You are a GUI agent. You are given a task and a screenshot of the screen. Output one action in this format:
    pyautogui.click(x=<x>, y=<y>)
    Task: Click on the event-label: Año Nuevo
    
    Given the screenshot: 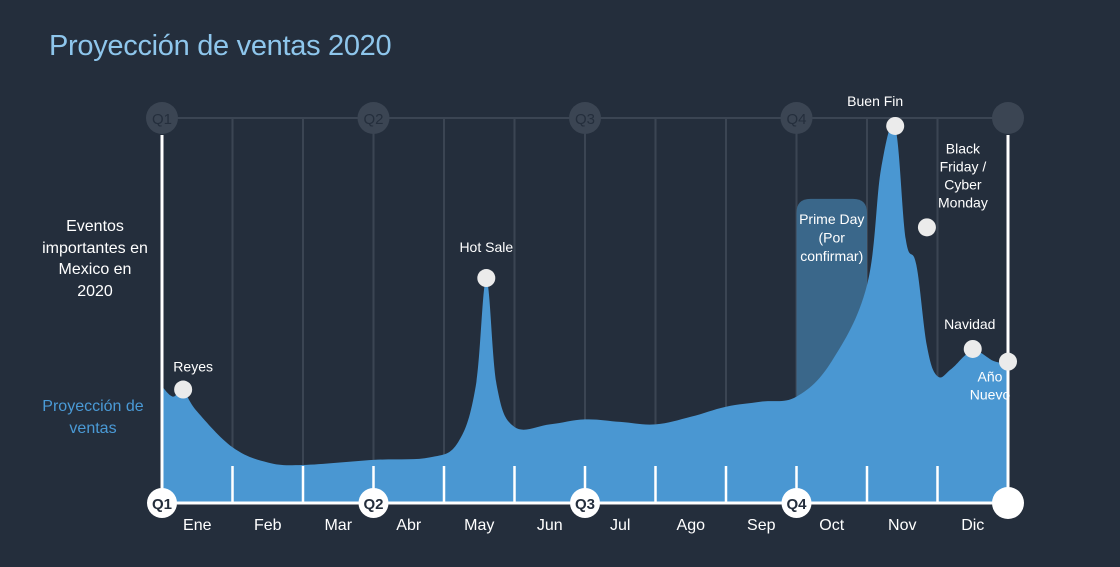 What is the action you would take?
    pyautogui.click(x=990, y=386)
    